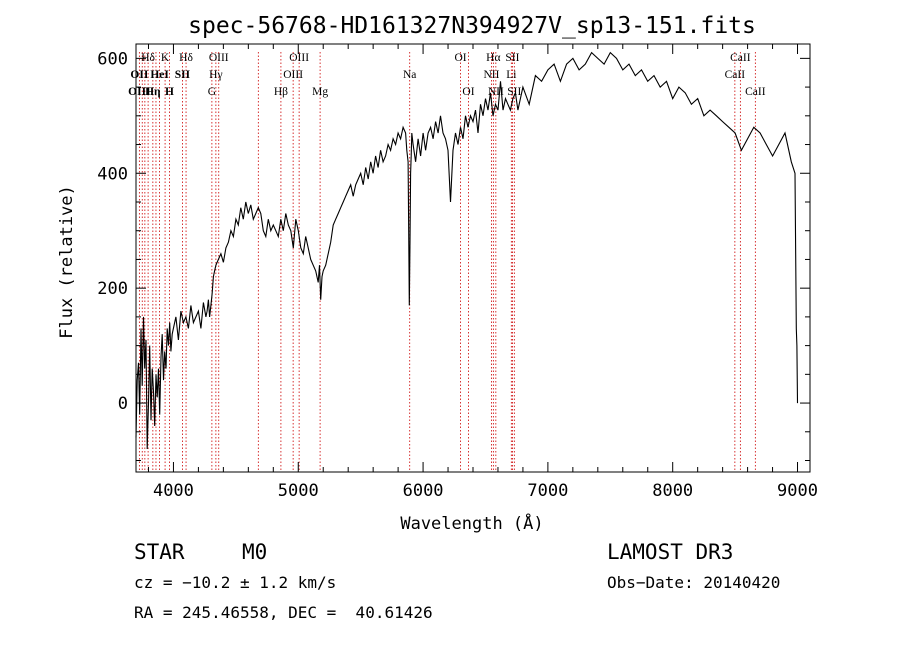  What do you see at coordinates (112, 289) in the screenshot?
I see `y-tick-label: 200` at bounding box center [112, 289].